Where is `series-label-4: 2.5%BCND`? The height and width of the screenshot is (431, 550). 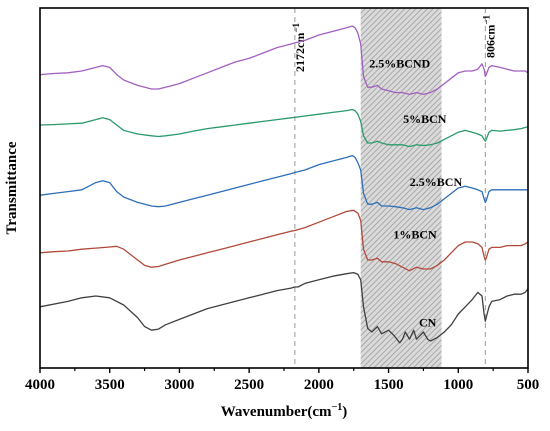 series-label-4: 2.5%BCND is located at coordinates (399, 63).